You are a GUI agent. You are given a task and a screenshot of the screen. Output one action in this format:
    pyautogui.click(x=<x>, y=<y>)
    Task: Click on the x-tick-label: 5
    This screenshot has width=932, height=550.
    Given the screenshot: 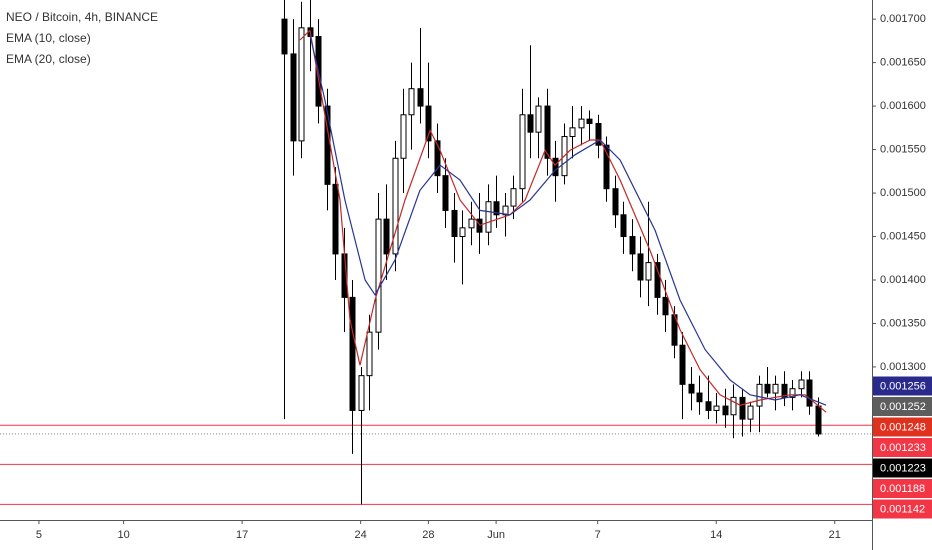 What is the action you would take?
    pyautogui.click(x=39, y=535)
    